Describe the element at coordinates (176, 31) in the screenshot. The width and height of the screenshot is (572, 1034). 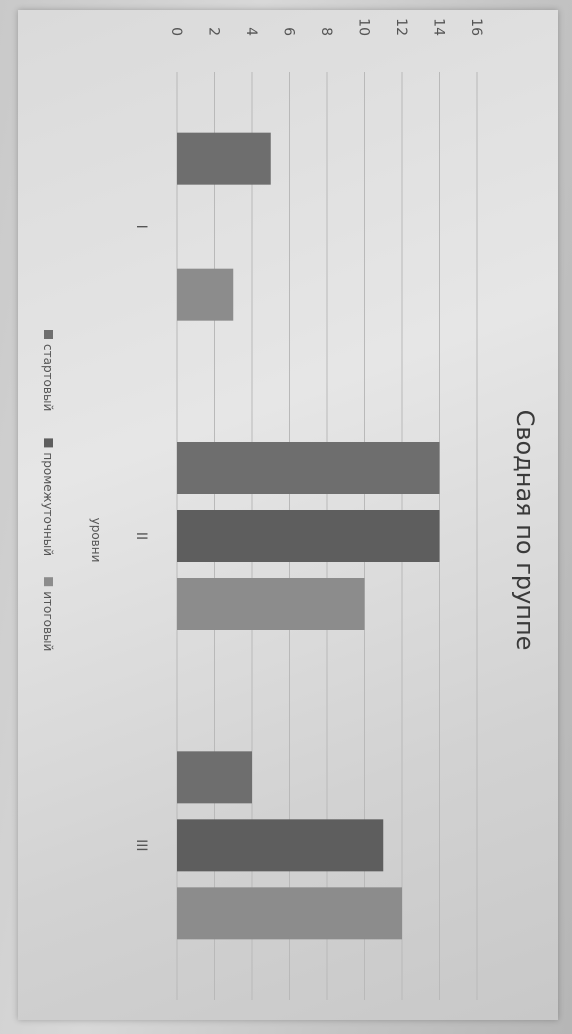
I see `y-tick-label: 0` at that location.